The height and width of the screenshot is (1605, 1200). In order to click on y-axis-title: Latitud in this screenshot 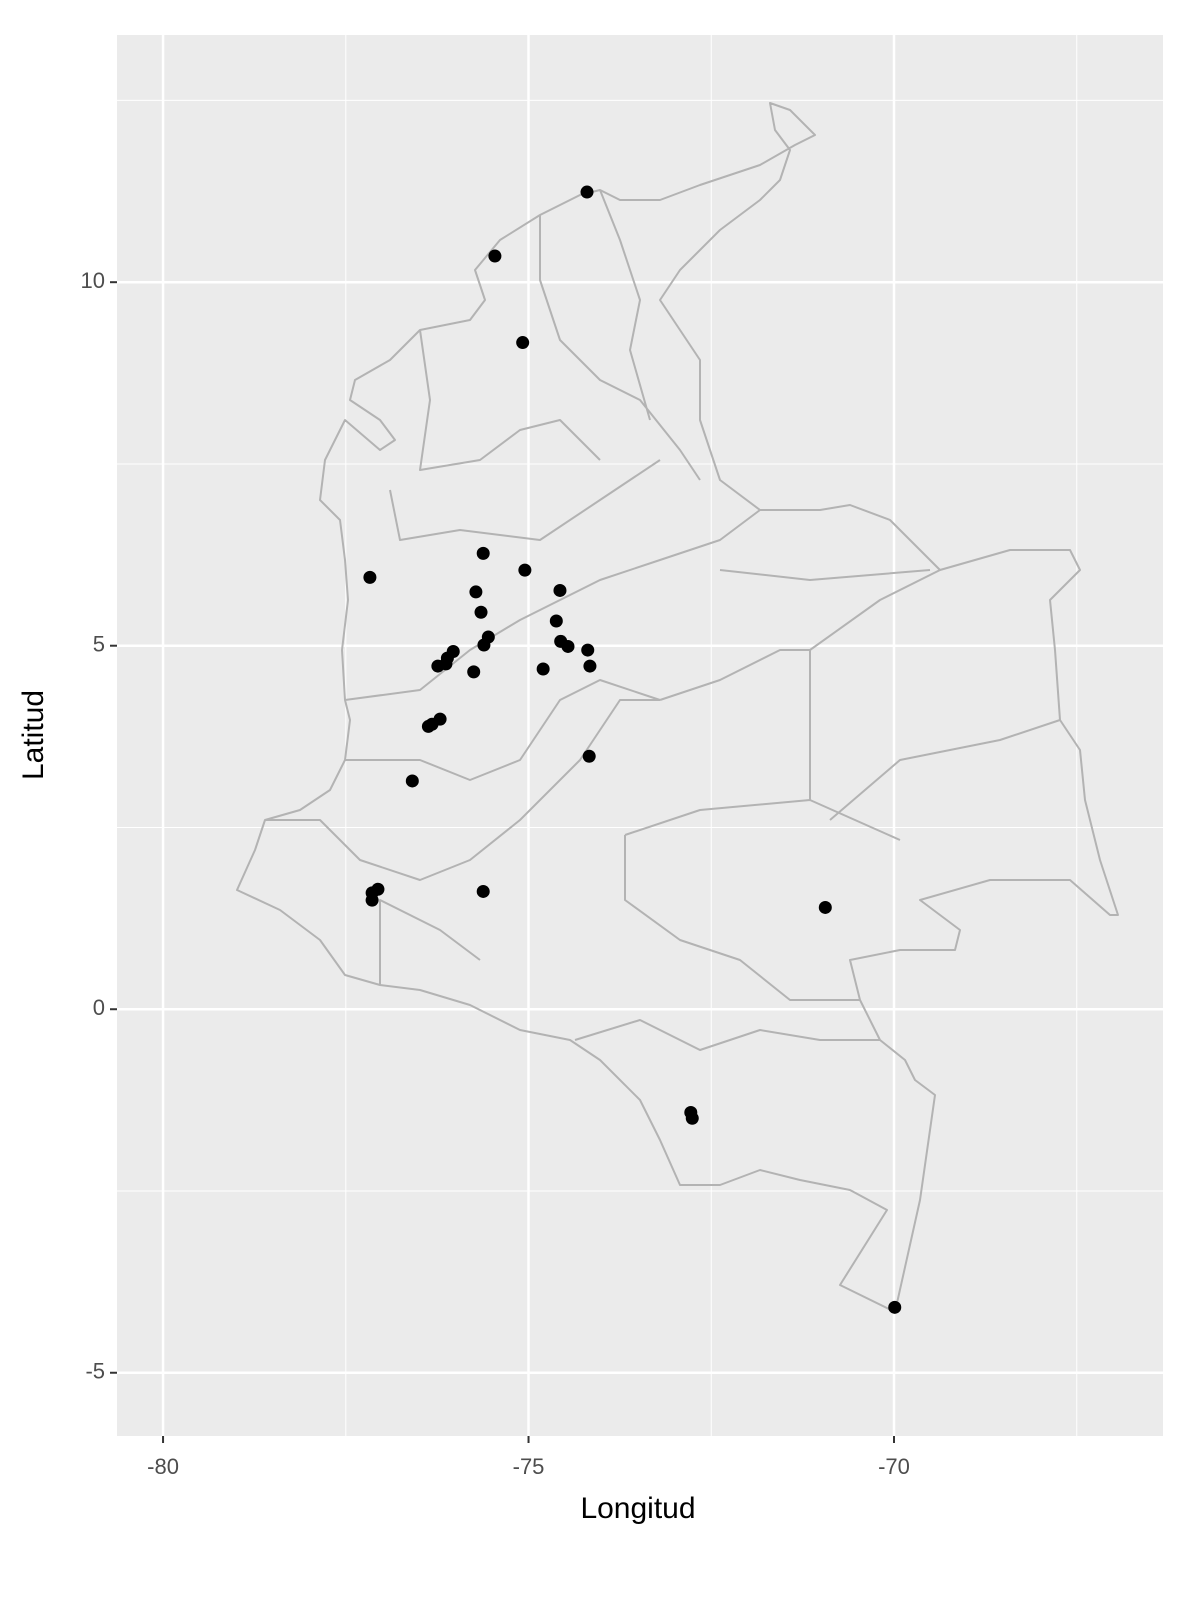, I will do `click(33, 735)`.